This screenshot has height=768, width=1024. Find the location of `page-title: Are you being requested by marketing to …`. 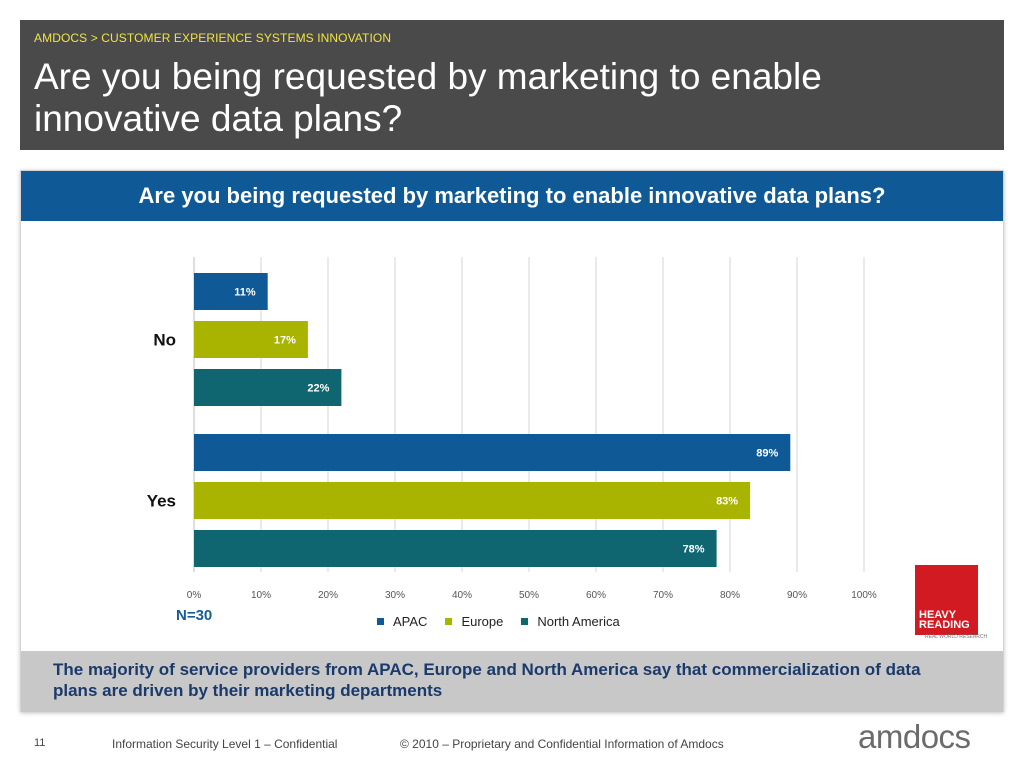

page-title: Are you being requested by marketing to … is located at coordinates (428, 97).